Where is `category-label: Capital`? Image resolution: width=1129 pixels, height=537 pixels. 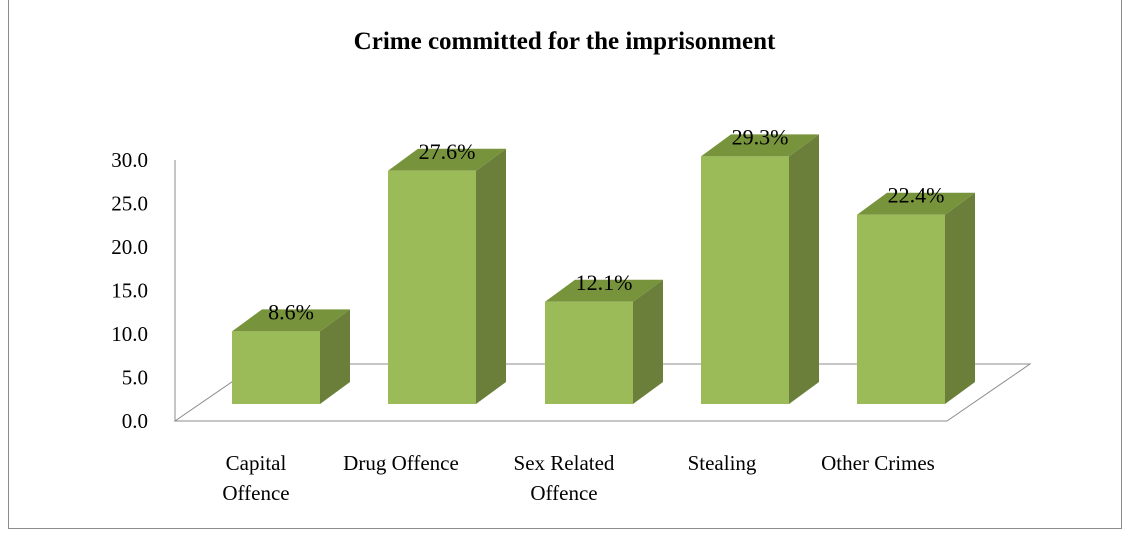 category-label: Capital is located at coordinates (256, 463).